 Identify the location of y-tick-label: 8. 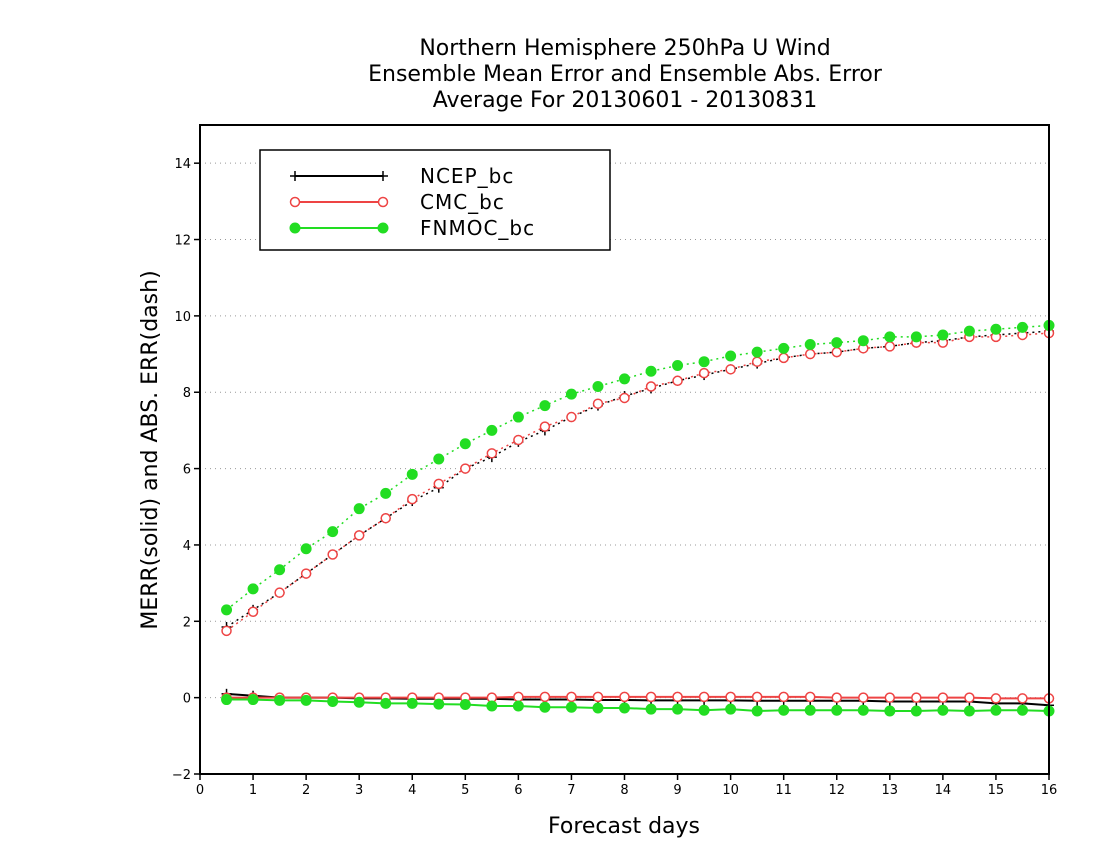
(187, 393).